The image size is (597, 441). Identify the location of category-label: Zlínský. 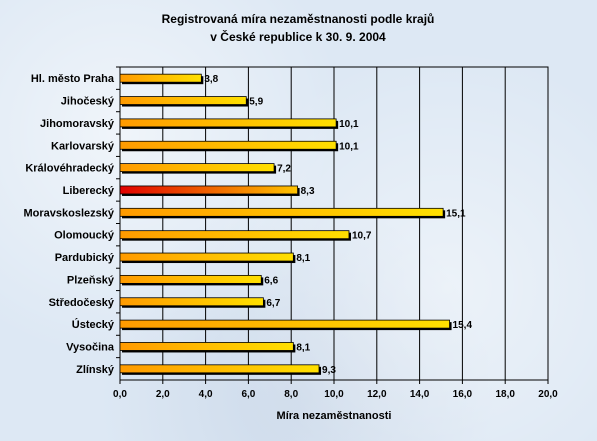
(95, 370).